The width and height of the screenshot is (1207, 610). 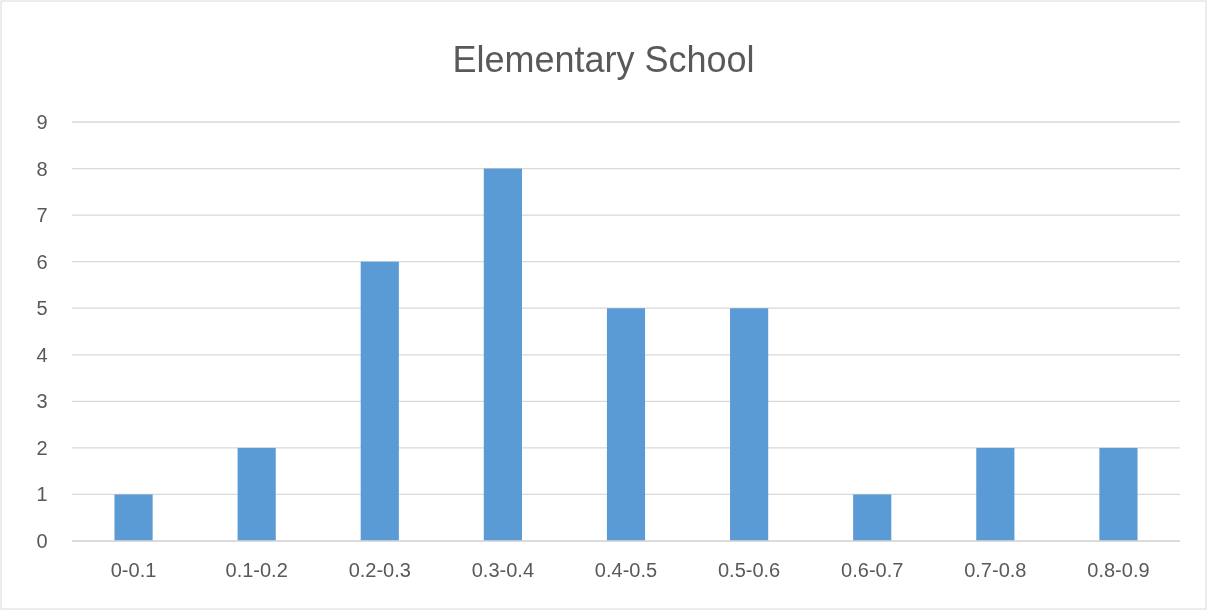 I want to click on y-tick-label: 6, so click(x=42, y=261).